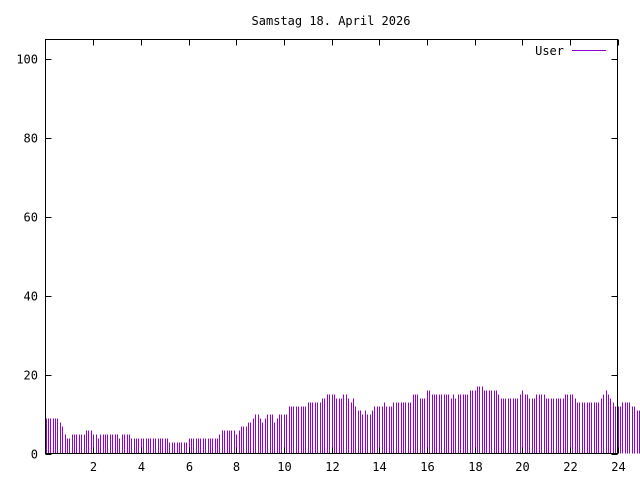 The image size is (640, 485). What do you see at coordinates (31, 139) in the screenshot?
I see `y-tick-label-80: 80` at bounding box center [31, 139].